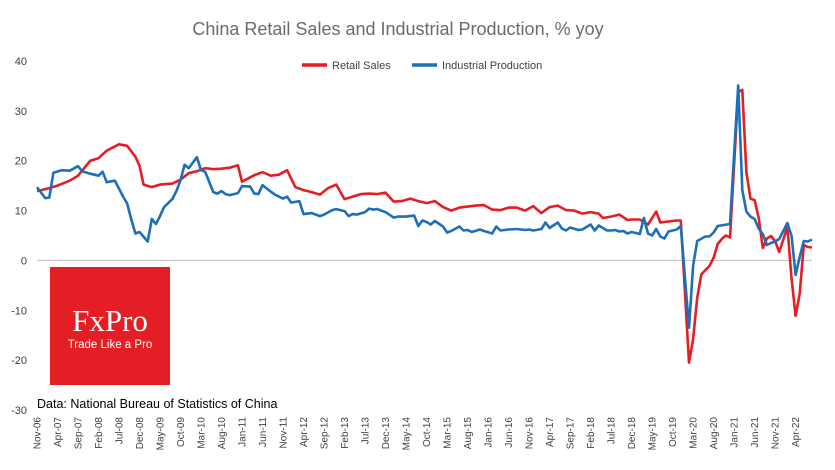  I want to click on y-axis: 40 30 20 10 0 -10 -20 -30, so click(19, 236).